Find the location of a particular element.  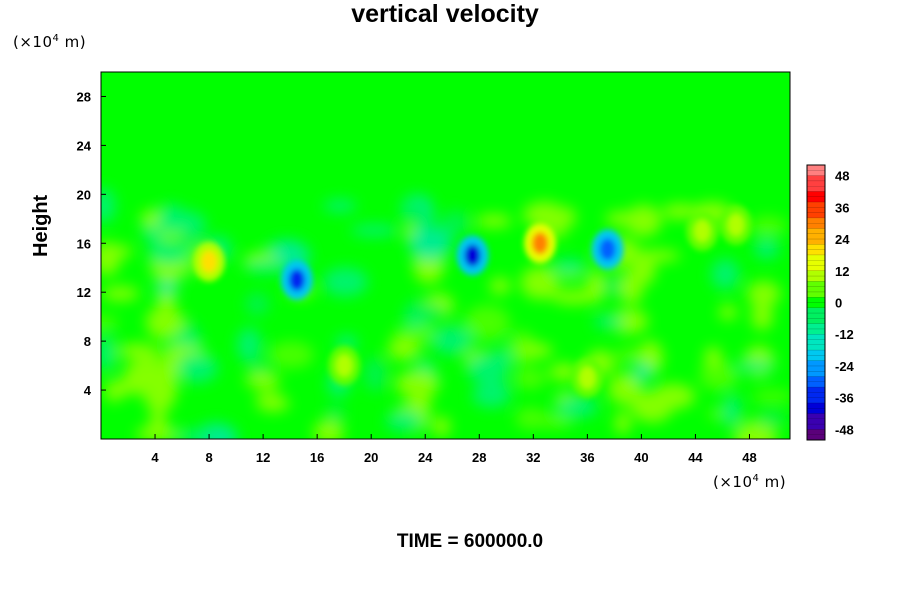

y-axis-ticks: 4 8 12 16 20 24 28 is located at coordinates (91, 243).